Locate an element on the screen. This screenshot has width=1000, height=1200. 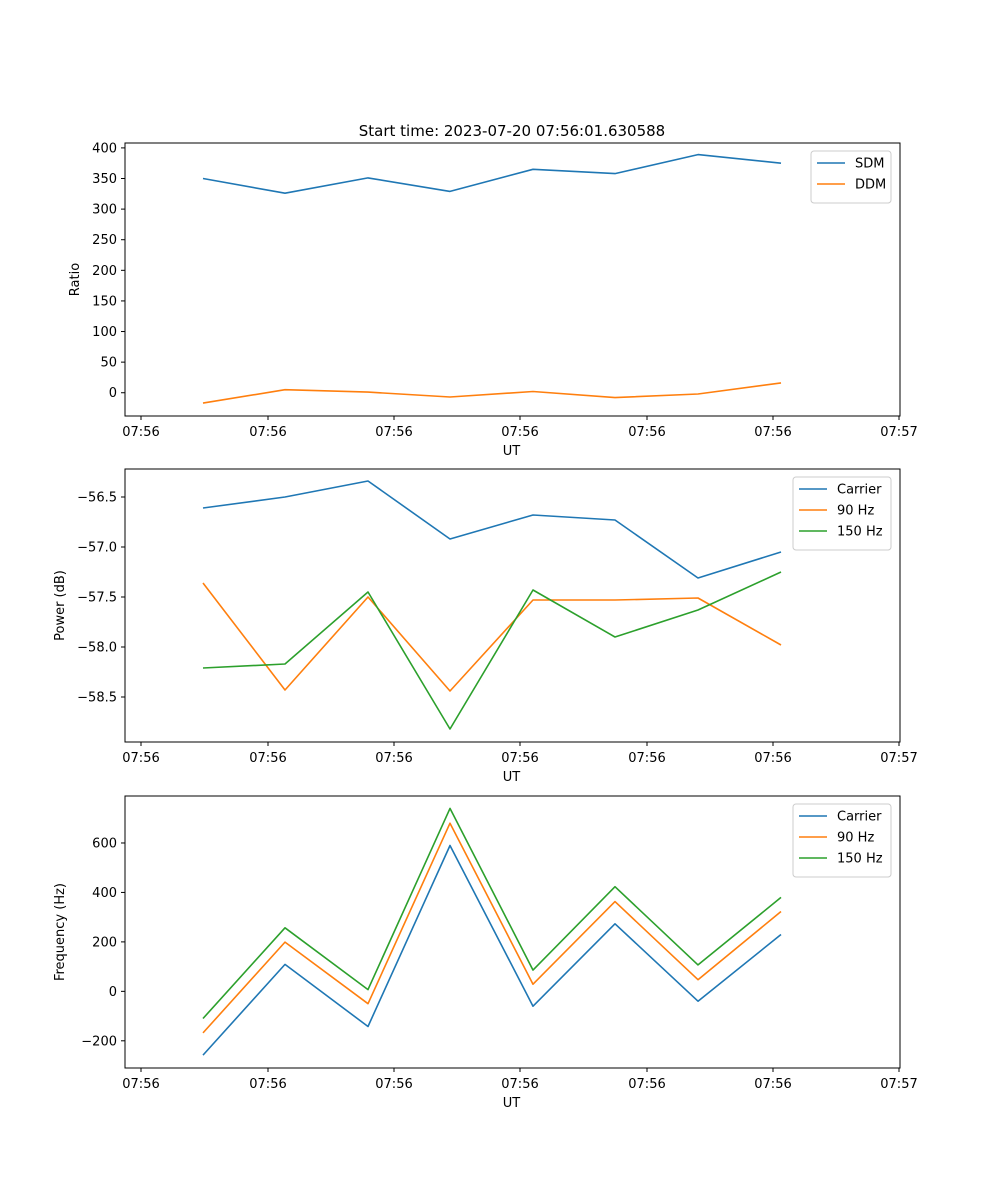
y-tick-label: 100 is located at coordinates (104, 332).